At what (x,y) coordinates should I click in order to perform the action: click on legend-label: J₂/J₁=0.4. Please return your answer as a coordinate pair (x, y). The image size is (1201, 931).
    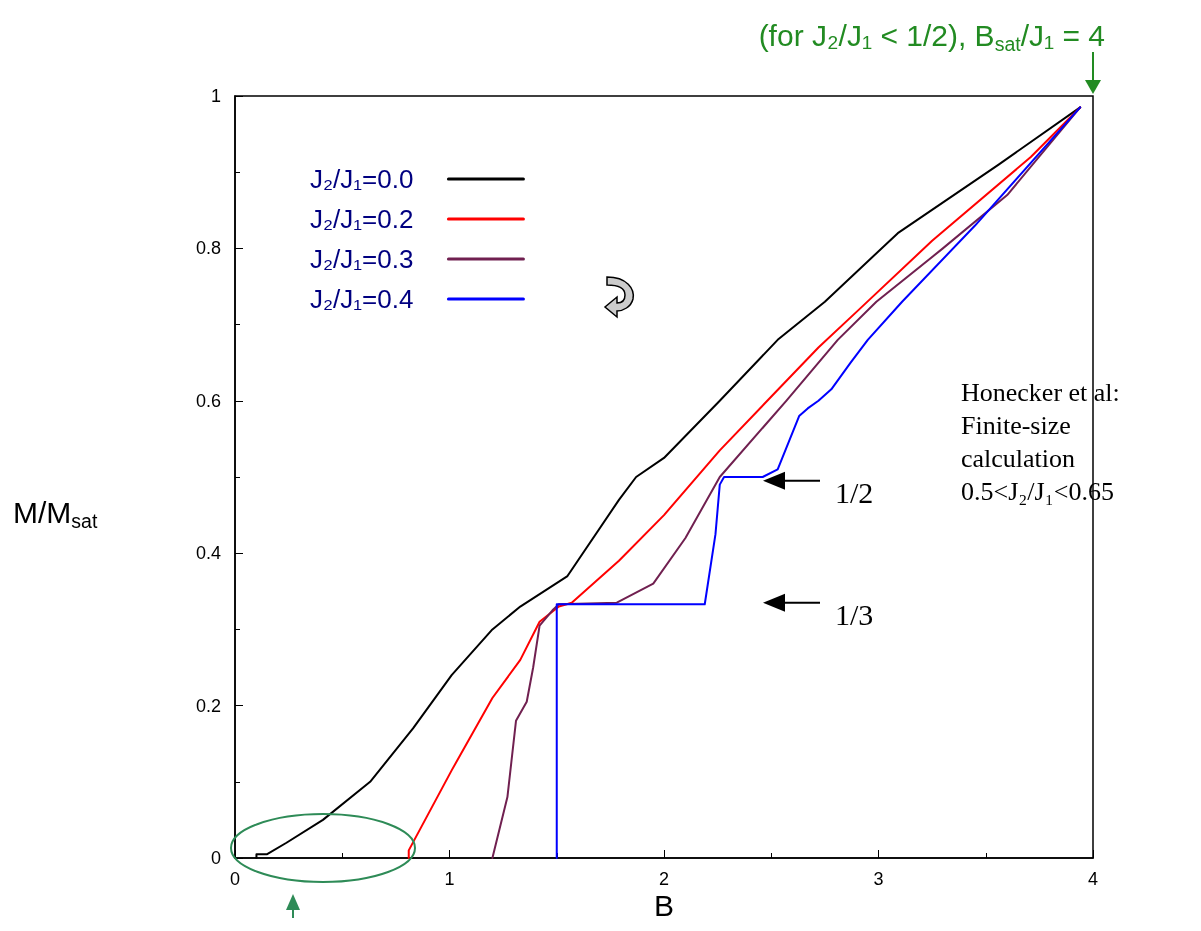
    Looking at the image, I should click on (361, 299).